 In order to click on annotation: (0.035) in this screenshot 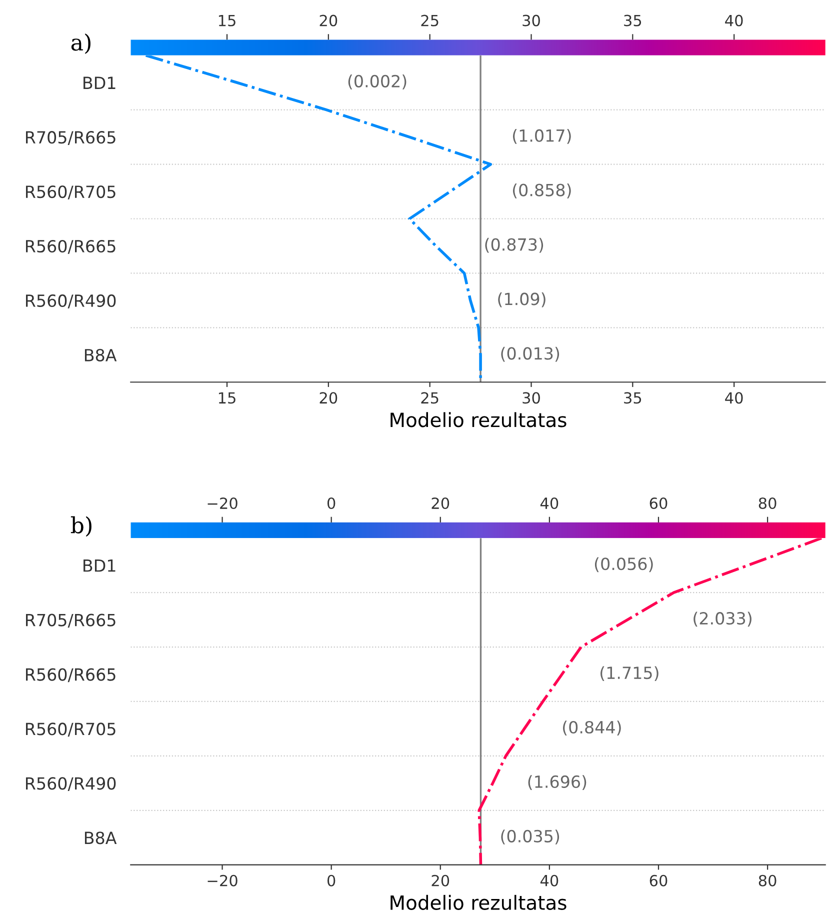, I will do `click(530, 837)`.